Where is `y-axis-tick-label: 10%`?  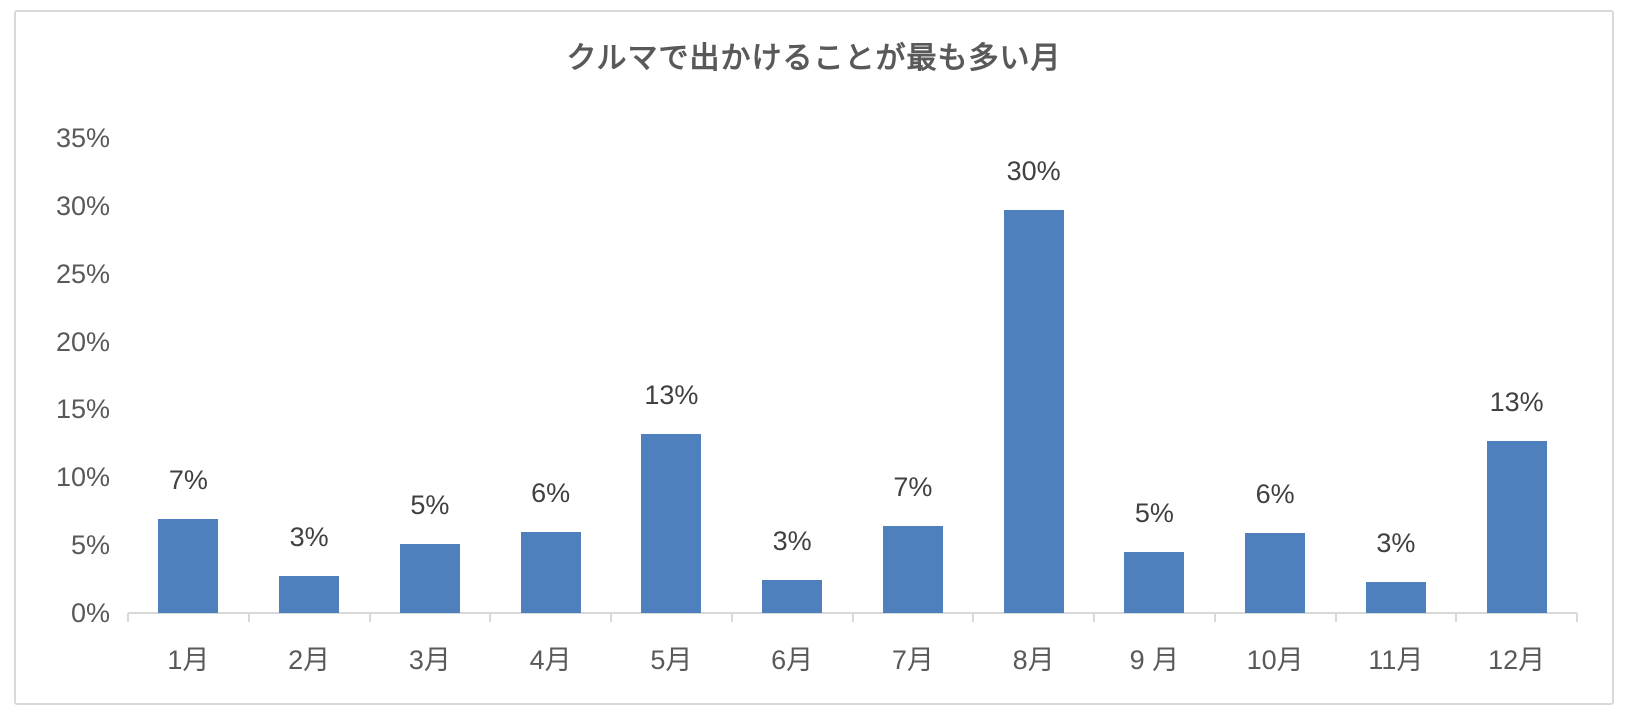
y-axis-tick-label: 10% is located at coordinates (82, 477).